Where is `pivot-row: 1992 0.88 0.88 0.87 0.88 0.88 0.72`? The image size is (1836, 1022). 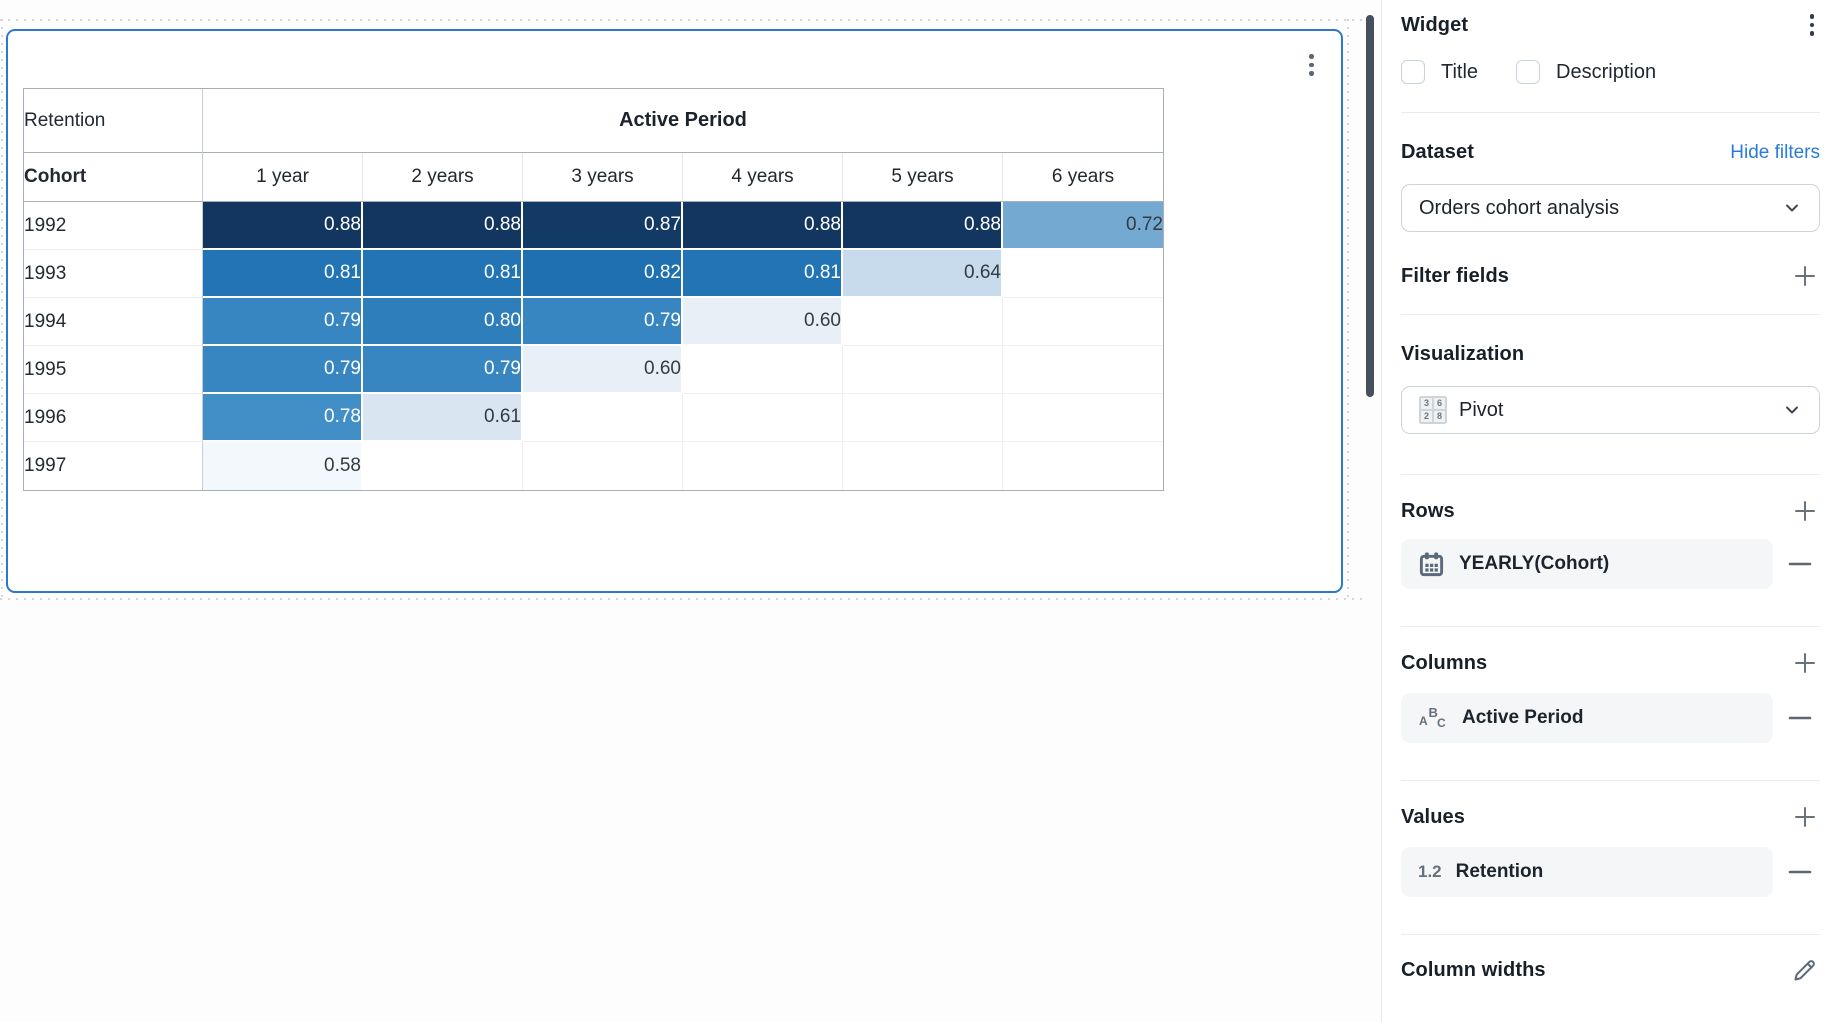 pivot-row: 1992 0.88 0.88 0.87 0.88 0.88 0.72 is located at coordinates (593, 226).